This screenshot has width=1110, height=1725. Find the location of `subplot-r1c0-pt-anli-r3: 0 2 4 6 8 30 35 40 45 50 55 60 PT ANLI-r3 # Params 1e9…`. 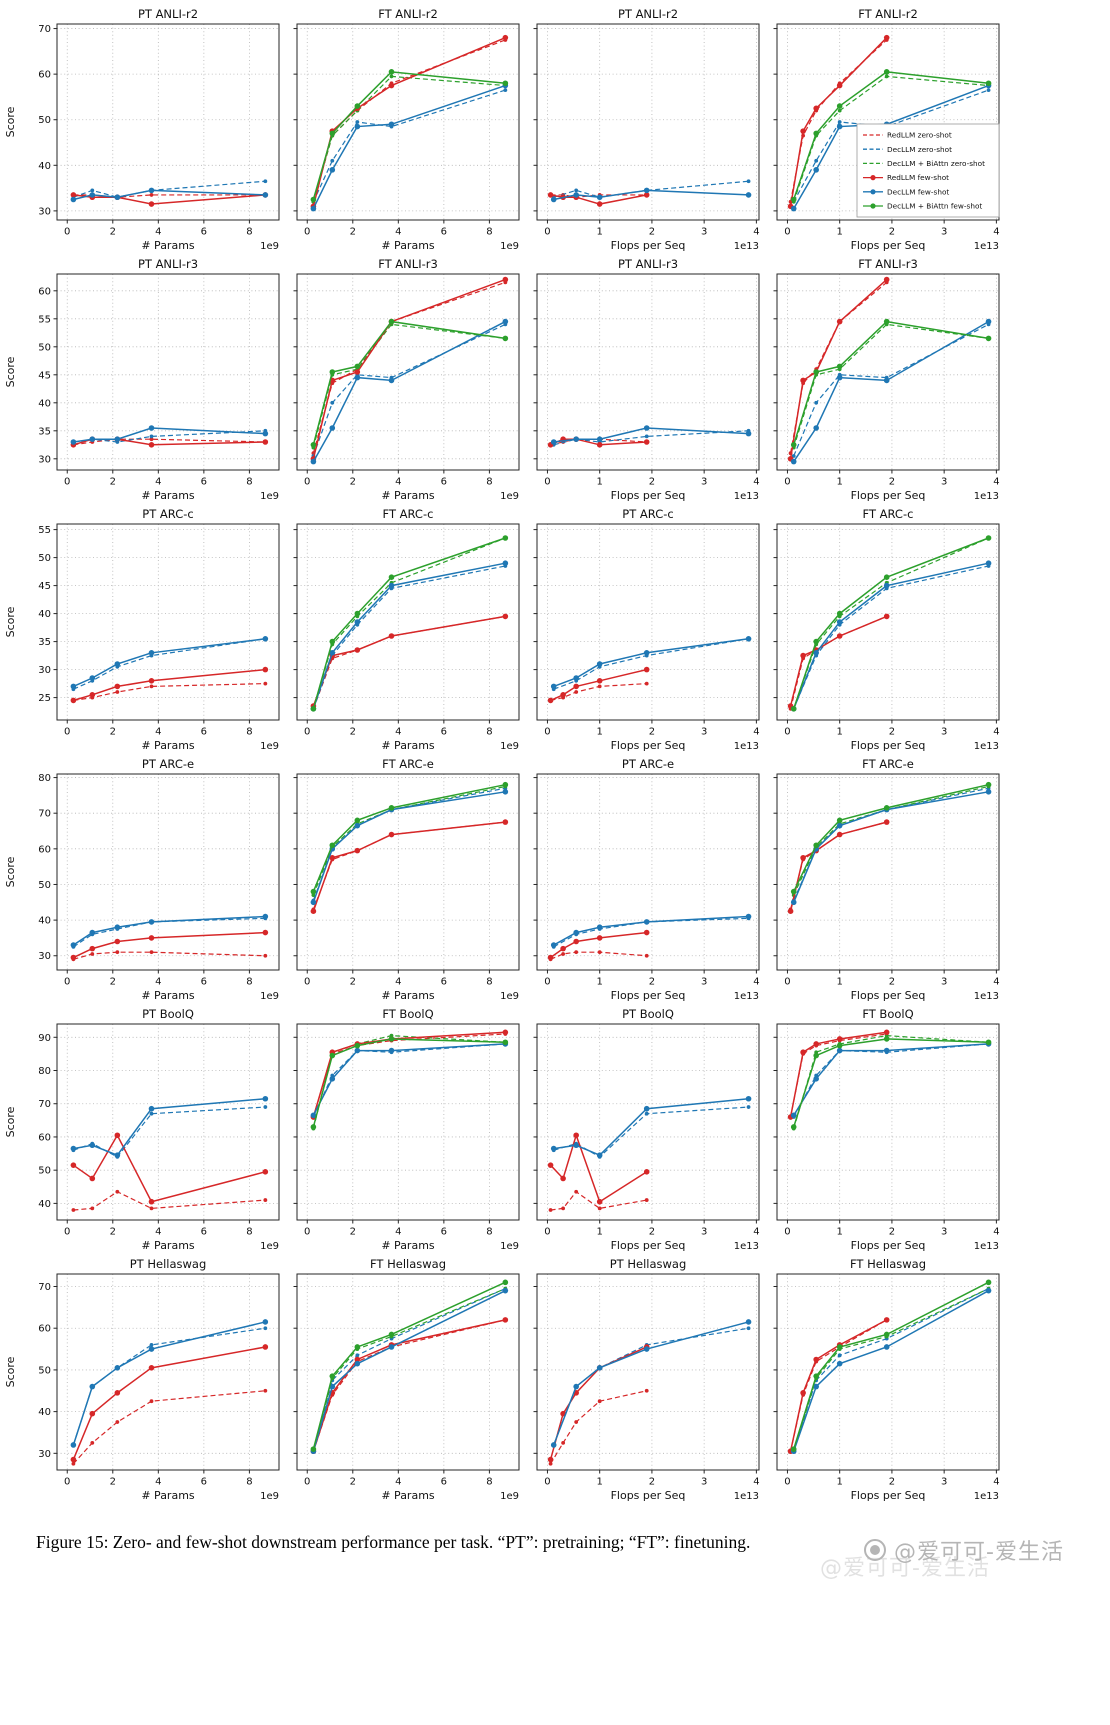

subplot-r1c0-pt-anli-r3: 0 2 4 6 8 30 35 40 45 50 55 60 PT ANLI-r3 # Params 1e9… is located at coordinates (142, 379).